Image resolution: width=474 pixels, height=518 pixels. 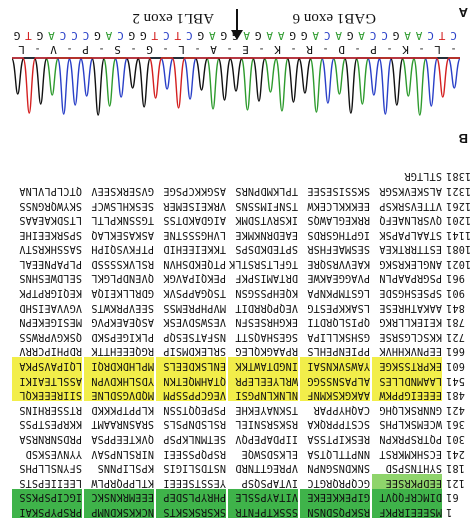 What do you see at coordinates (410, 249) in the screenshot?
I see `sequence-block: ESTTRRTKEA` at bounding box center [410, 249].